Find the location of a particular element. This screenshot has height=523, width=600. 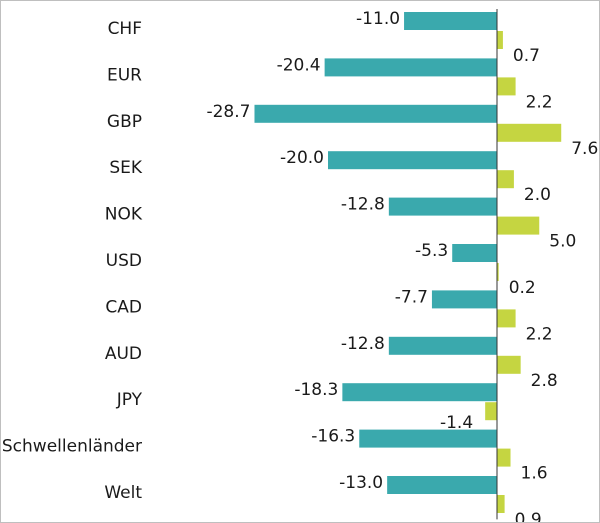

value-label: -18.3 is located at coordinates (316, 390).